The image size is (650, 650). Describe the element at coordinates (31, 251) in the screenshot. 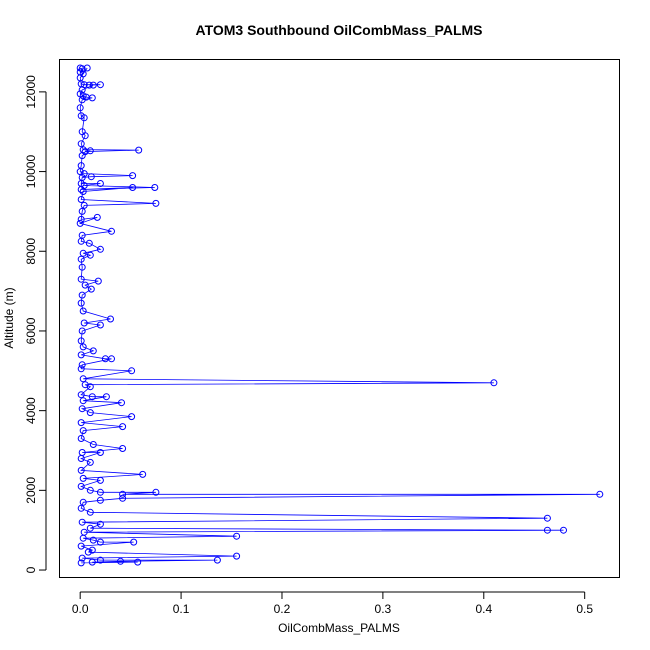

I see `y-tick-label: 8000` at that location.